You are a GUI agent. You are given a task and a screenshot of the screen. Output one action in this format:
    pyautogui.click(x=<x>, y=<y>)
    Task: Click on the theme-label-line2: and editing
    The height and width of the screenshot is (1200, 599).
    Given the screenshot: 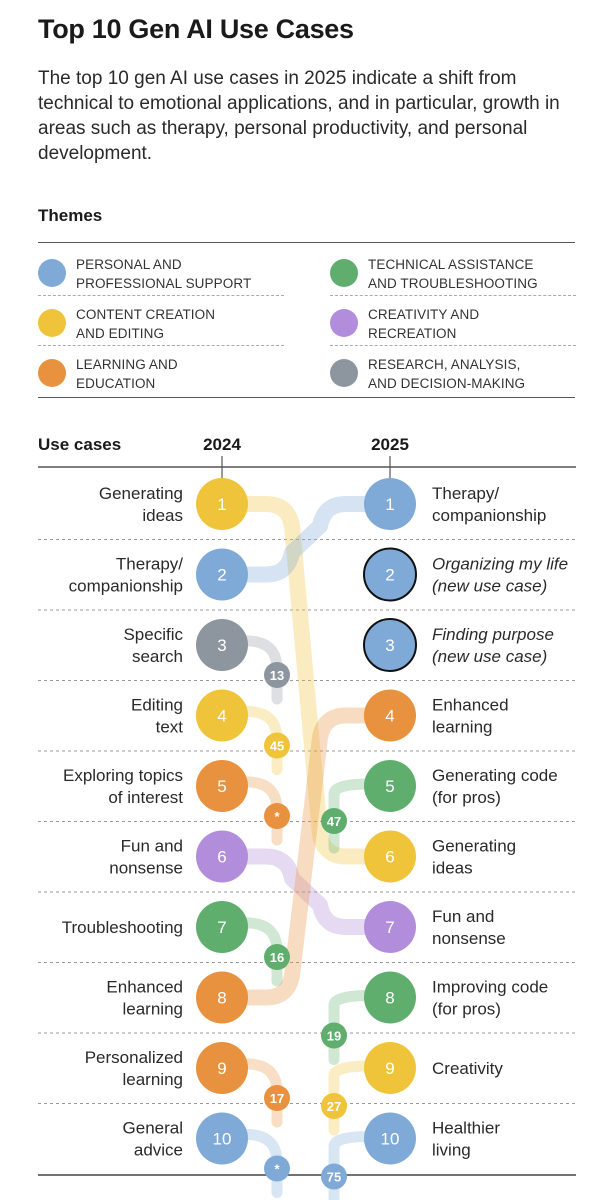 What is the action you would take?
    pyautogui.click(x=120, y=333)
    